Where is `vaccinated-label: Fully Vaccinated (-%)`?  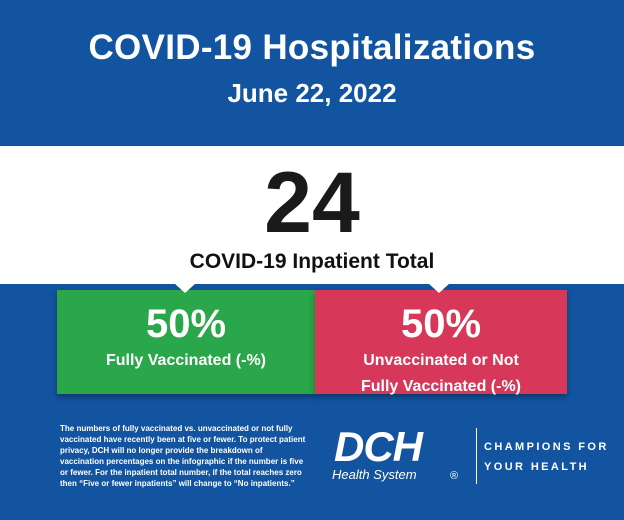
vaccinated-label: Fully Vaccinated (-%) is located at coordinates (186, 360).